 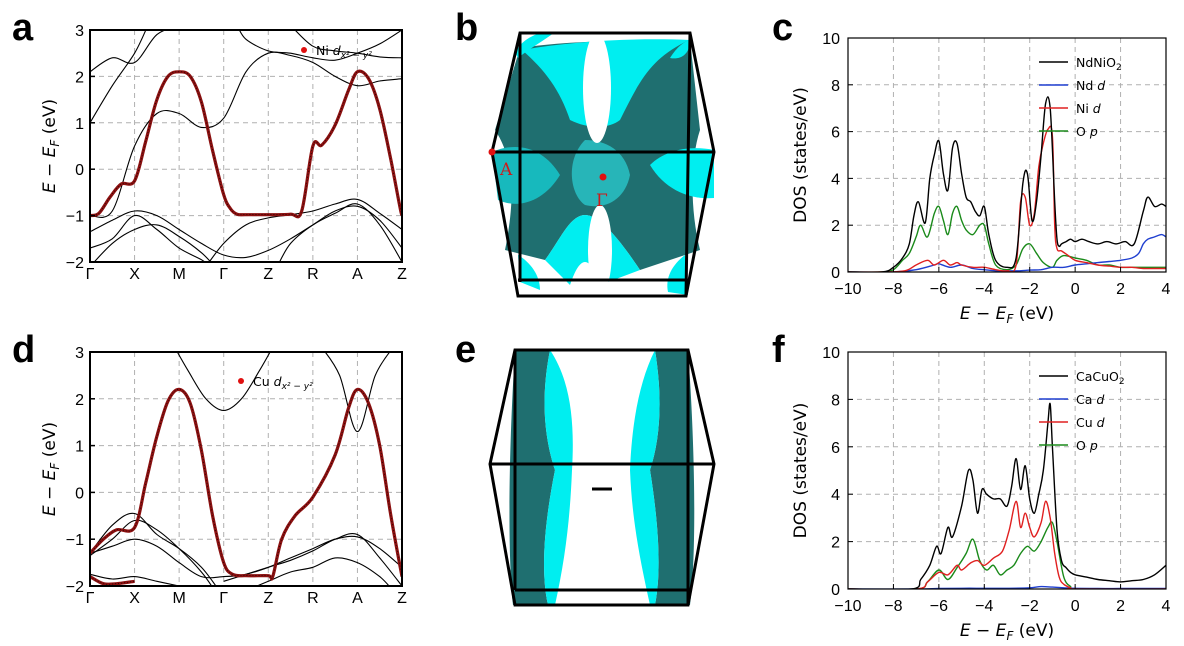 What do you see at coordinates (1007, 544) in the screenshot?
I see `dos-f-series-ni` at bounding box center [1007, 544].